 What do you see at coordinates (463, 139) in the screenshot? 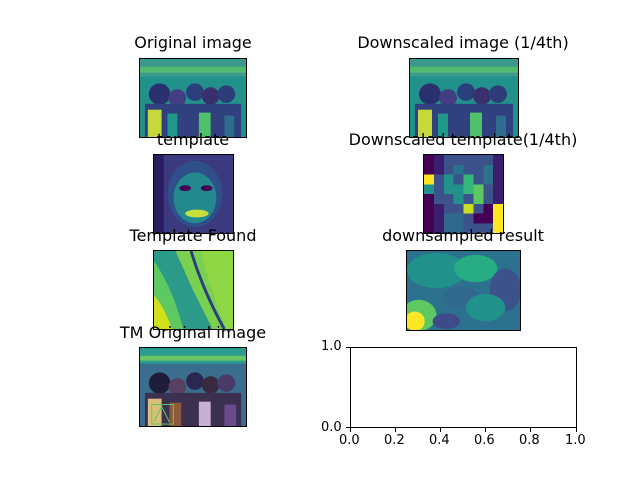
I see `panel-title-downscaled-template: Downscaled template(1/4th)` at bounding box center [463, 139].